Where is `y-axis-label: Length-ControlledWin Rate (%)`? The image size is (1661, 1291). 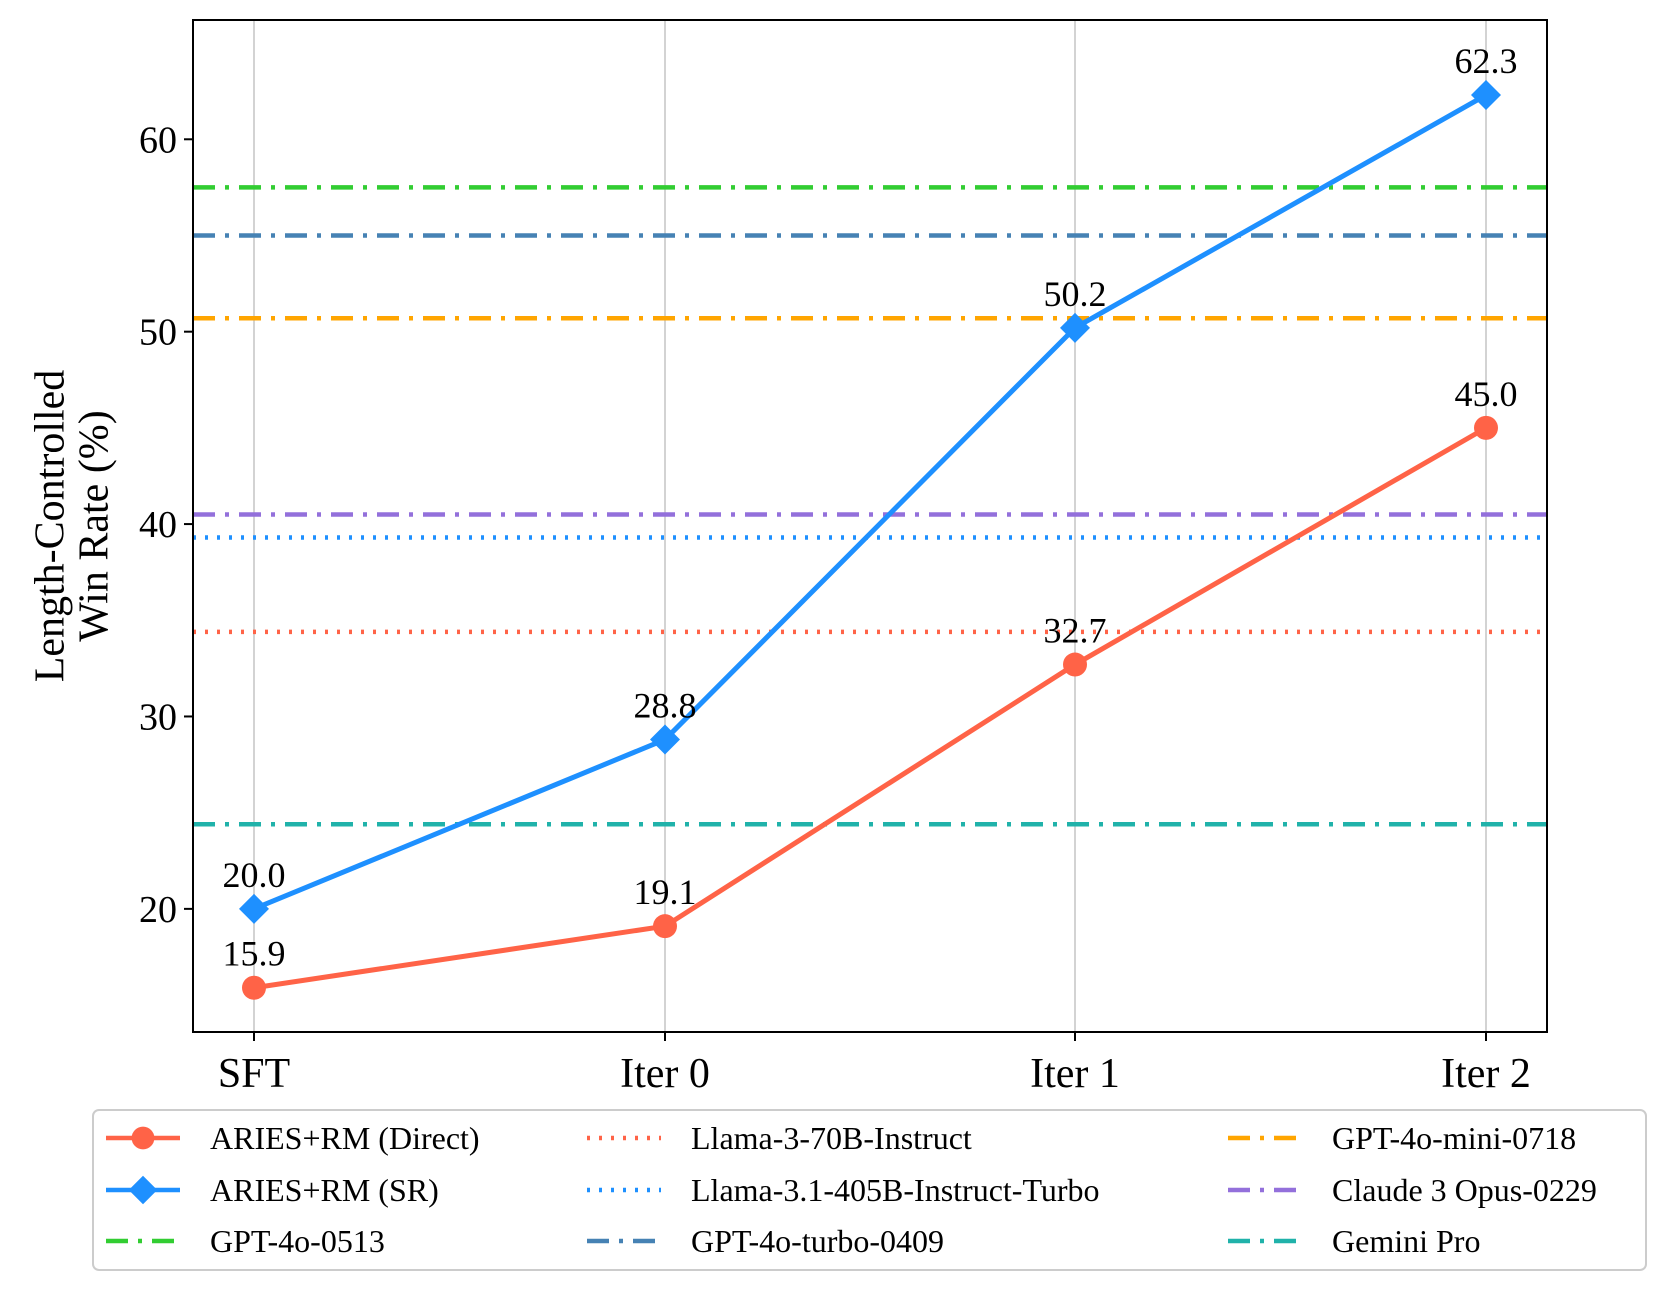
y-axis-label: Length-ControlledWin Rate (%) is located at coordinates (73, 526).